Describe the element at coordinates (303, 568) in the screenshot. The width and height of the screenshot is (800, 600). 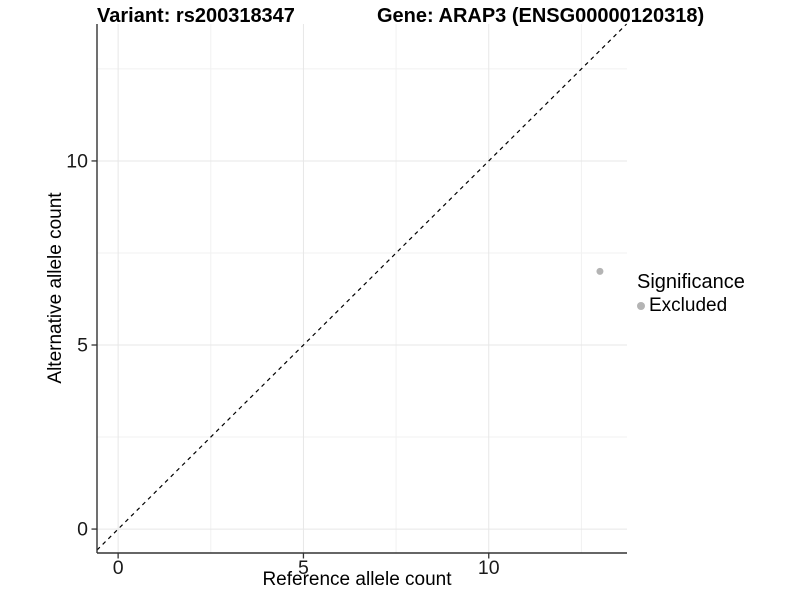
I see `x-tick-label: 5` at that location.